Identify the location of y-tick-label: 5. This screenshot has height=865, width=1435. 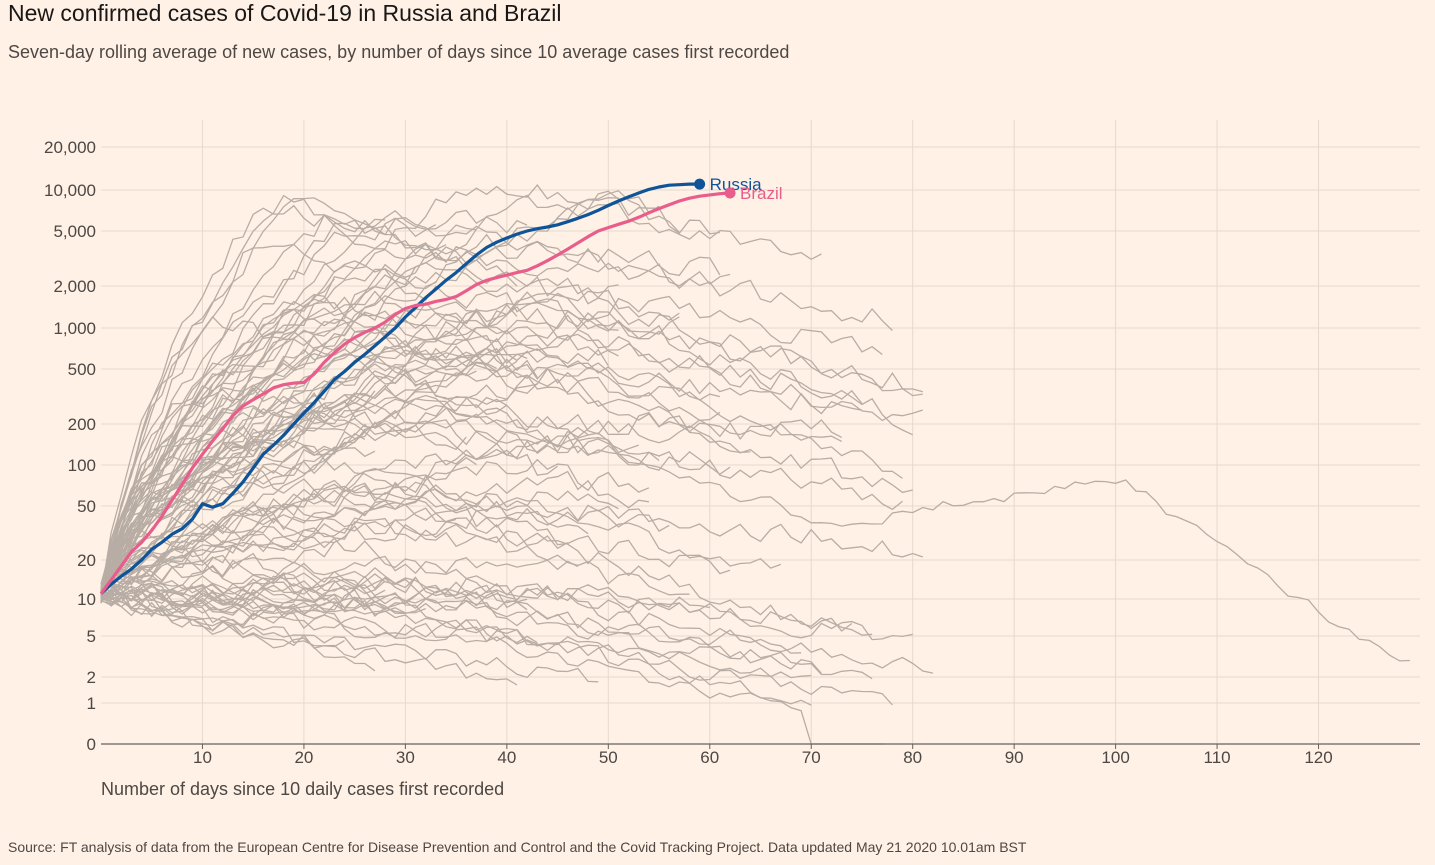
(91, 636).